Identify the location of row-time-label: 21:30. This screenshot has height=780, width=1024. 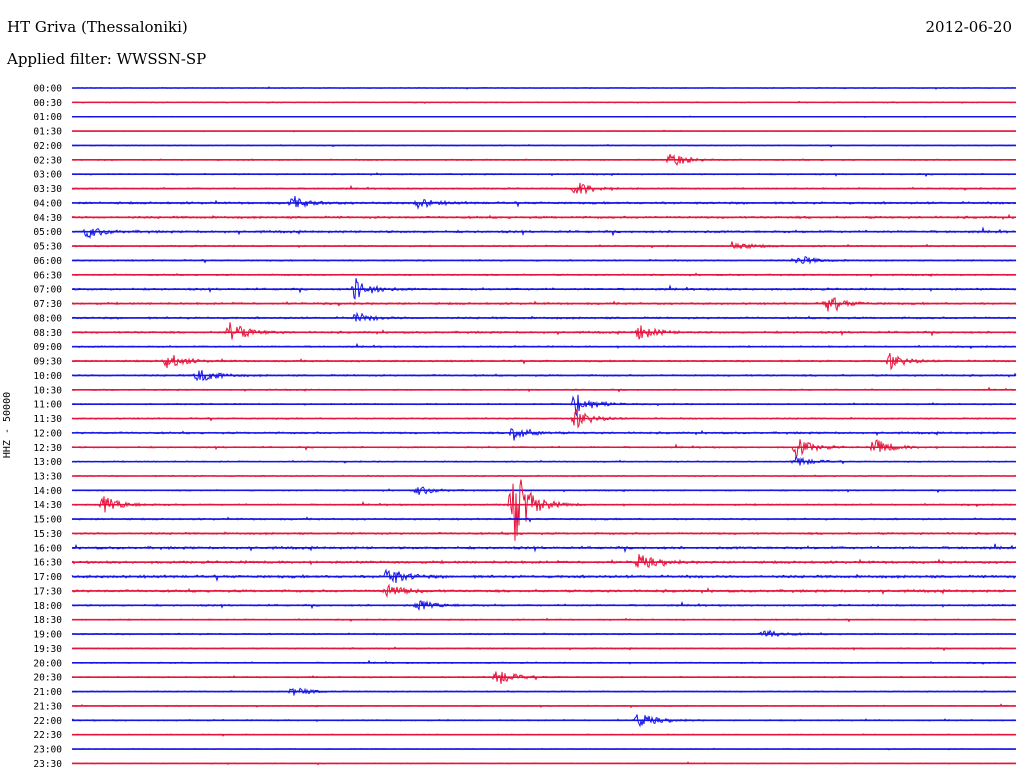
(47, 706).